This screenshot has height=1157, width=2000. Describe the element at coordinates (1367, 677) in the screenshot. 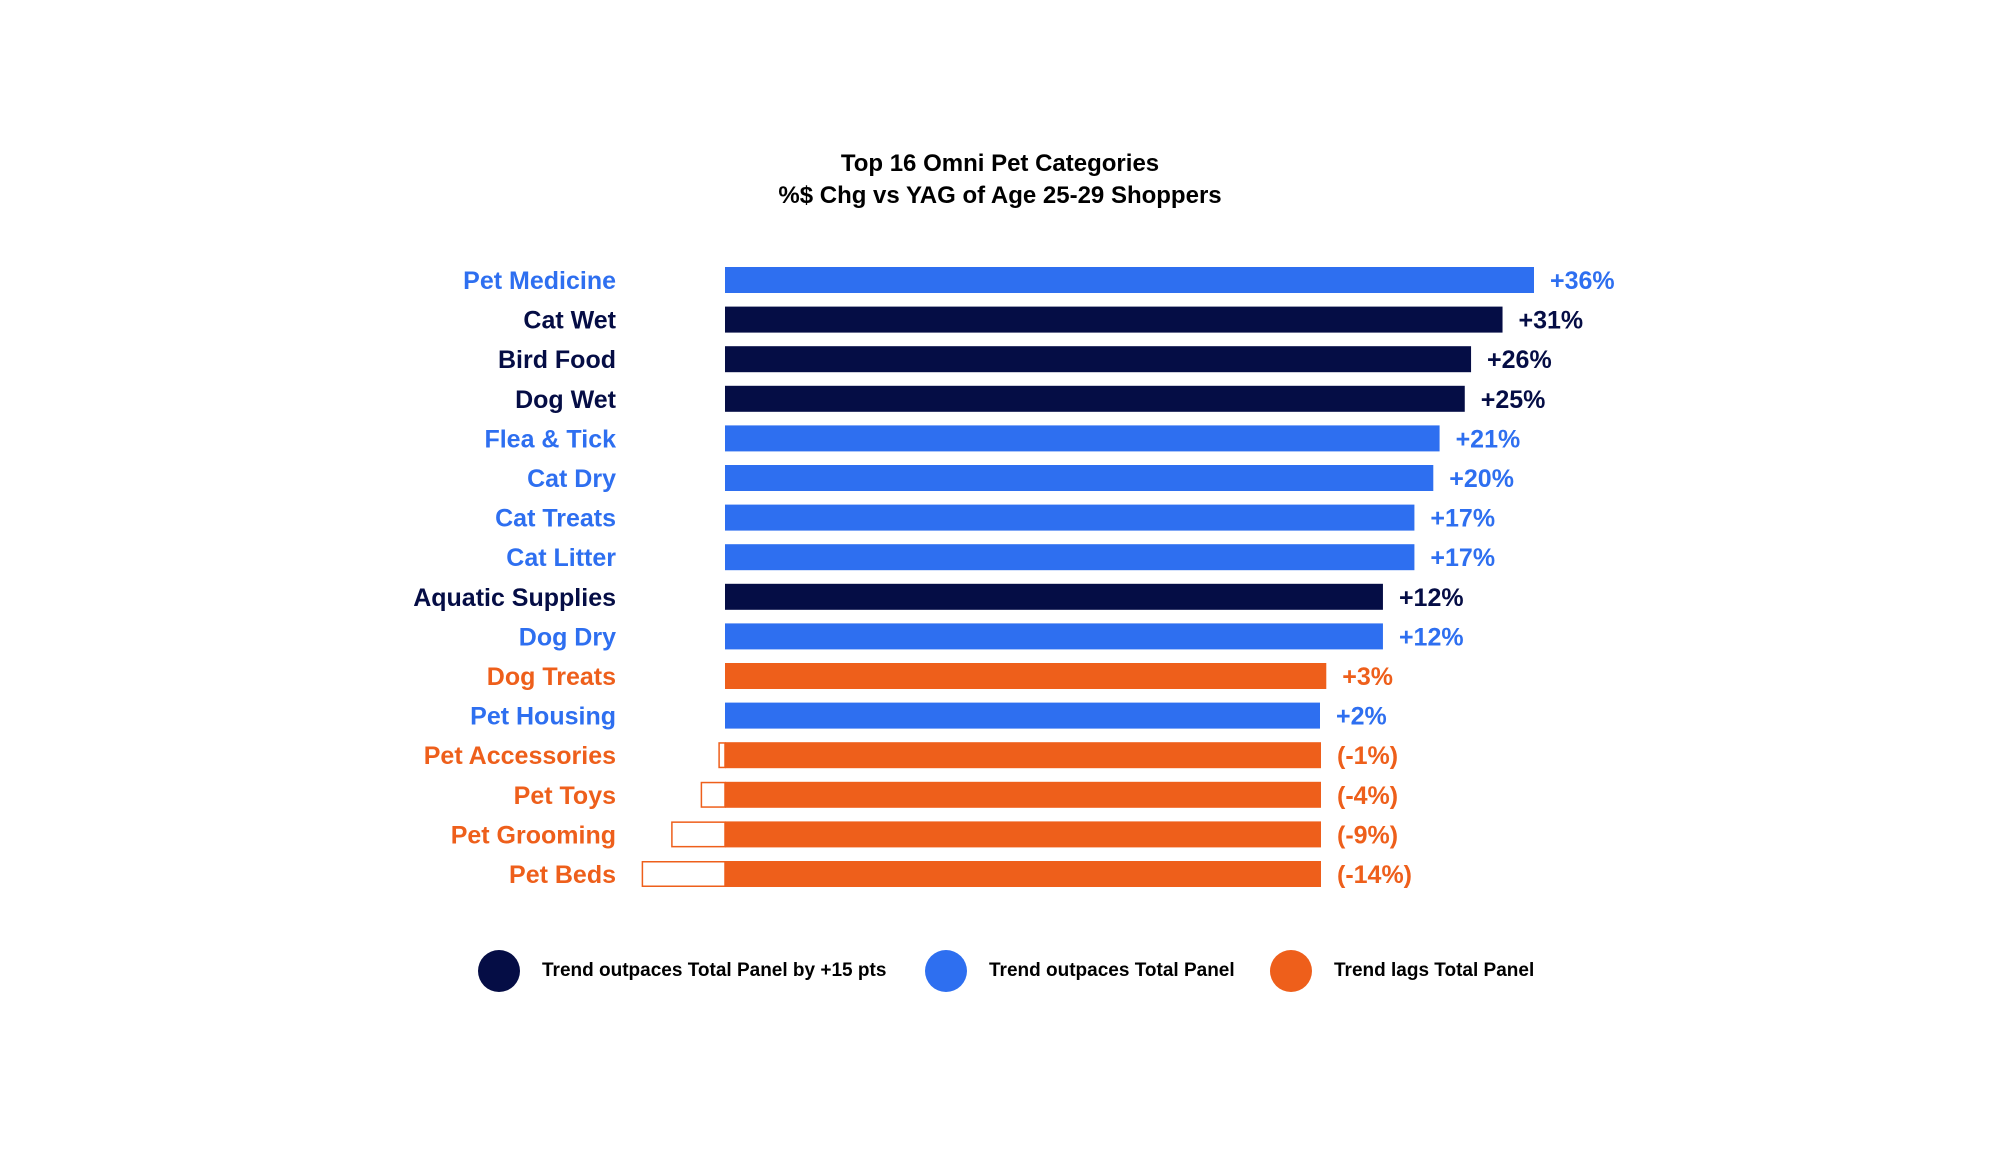

I see `value-label: +3%` at that location.